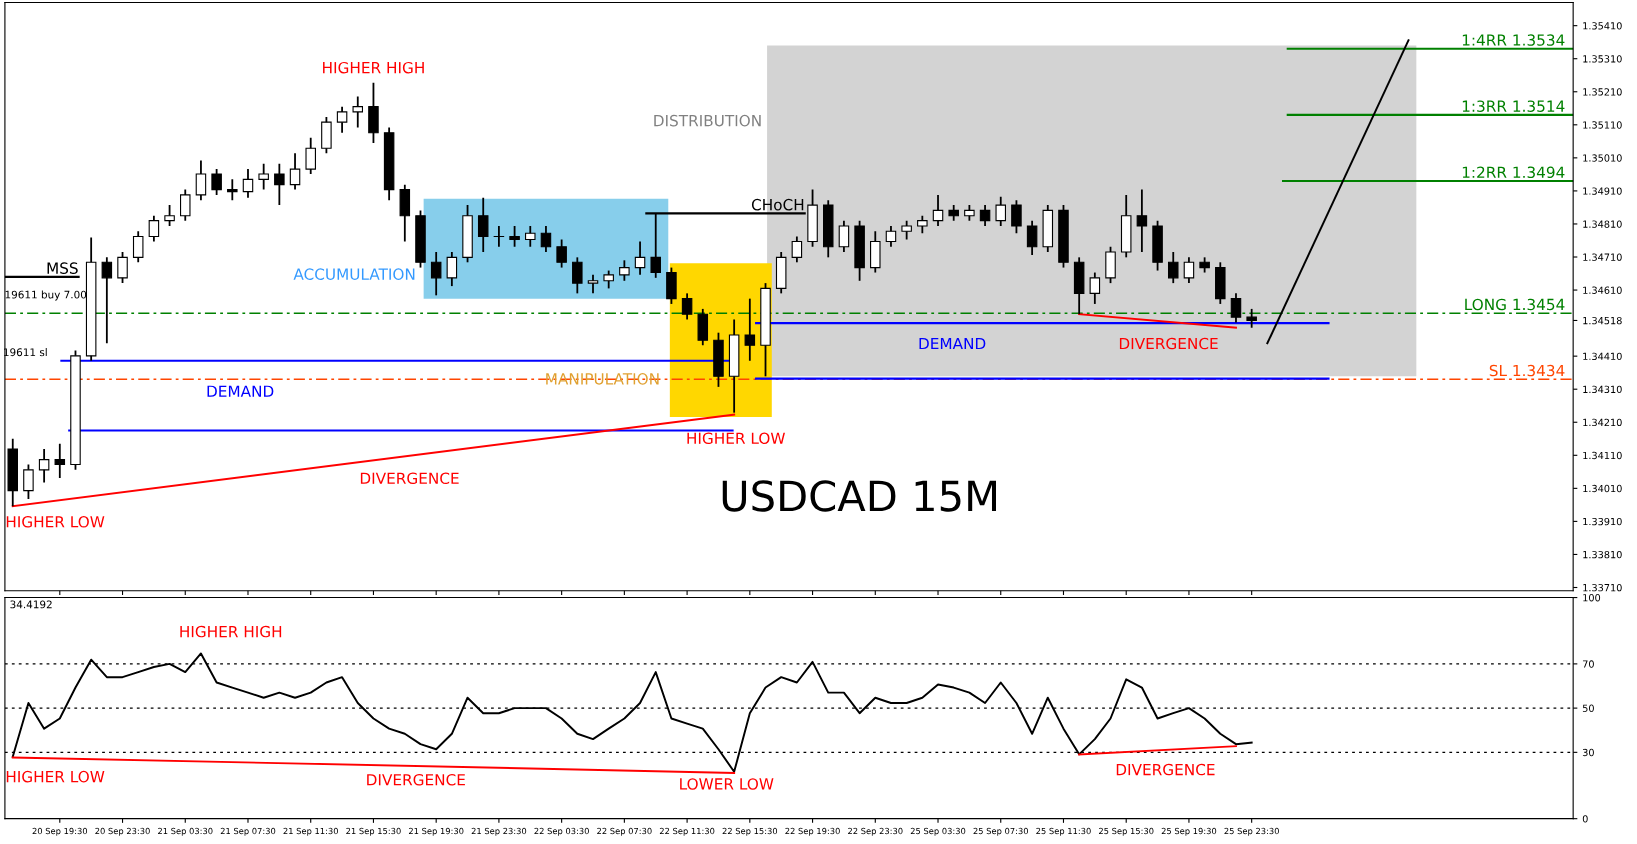  What do you see at coordinates (60, 831) in the screenshot?
I see `x-tick-label: 20 Sep 19:30` at bounding box center [60, 831].